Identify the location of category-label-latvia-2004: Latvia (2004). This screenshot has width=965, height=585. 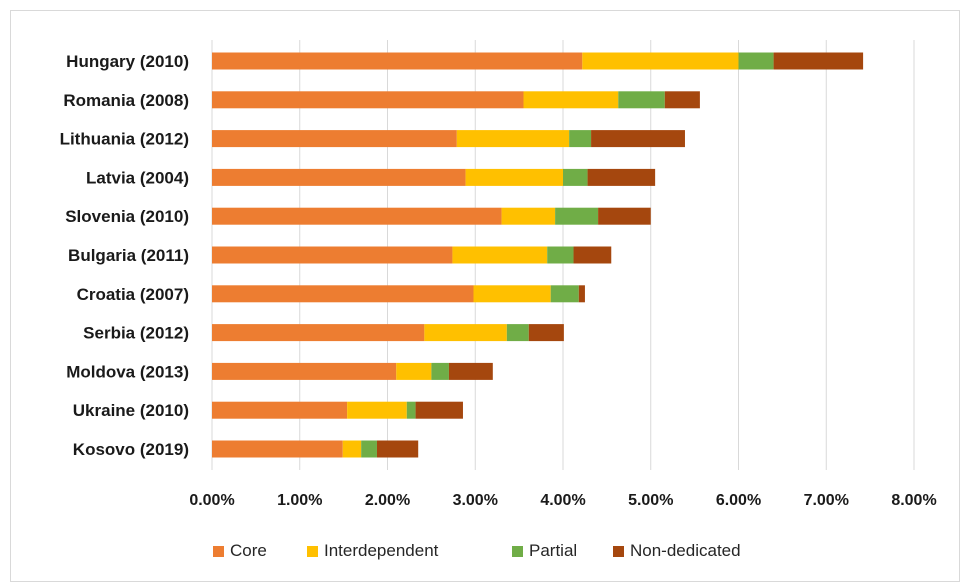
(137, 177).